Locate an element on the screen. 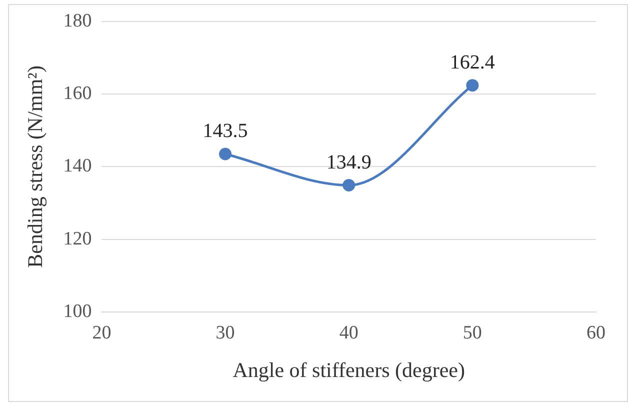 Image resolution: width=636 pixels, height=408 pixels. y-axis-title: Bending stress (N/mm²) is located at coordinates (35, 167).